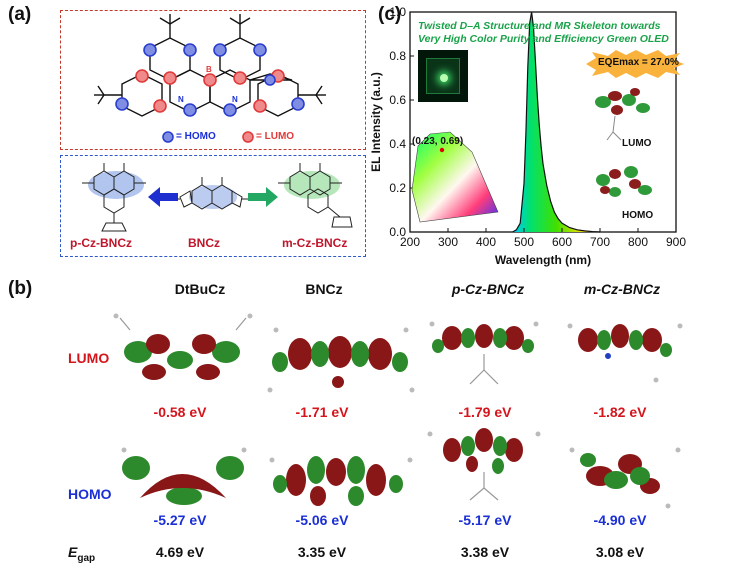  I want to click on spectrum-fill-area, so click(556, 122).